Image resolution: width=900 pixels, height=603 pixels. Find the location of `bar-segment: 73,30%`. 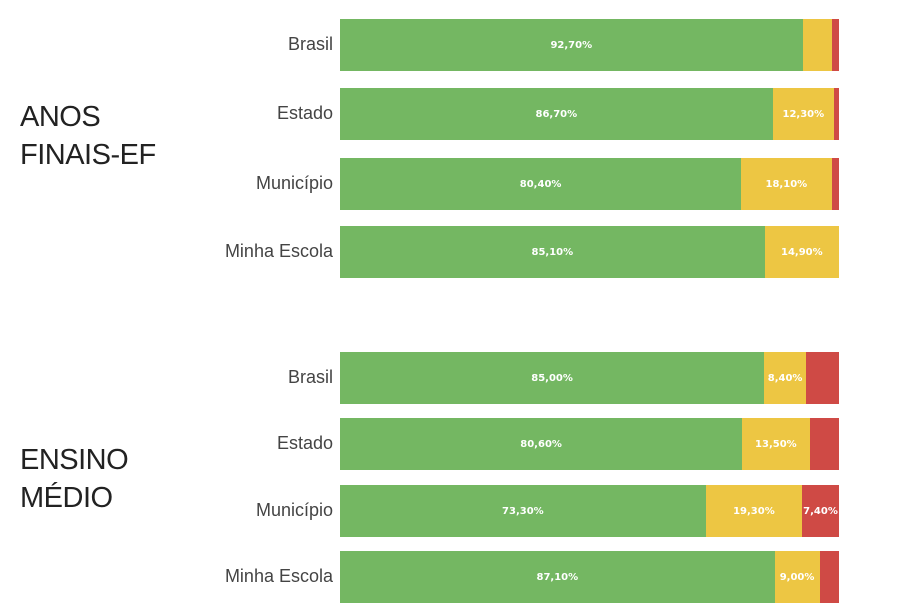

bar-segment: 73,30% is located at coordinates (523, 511).